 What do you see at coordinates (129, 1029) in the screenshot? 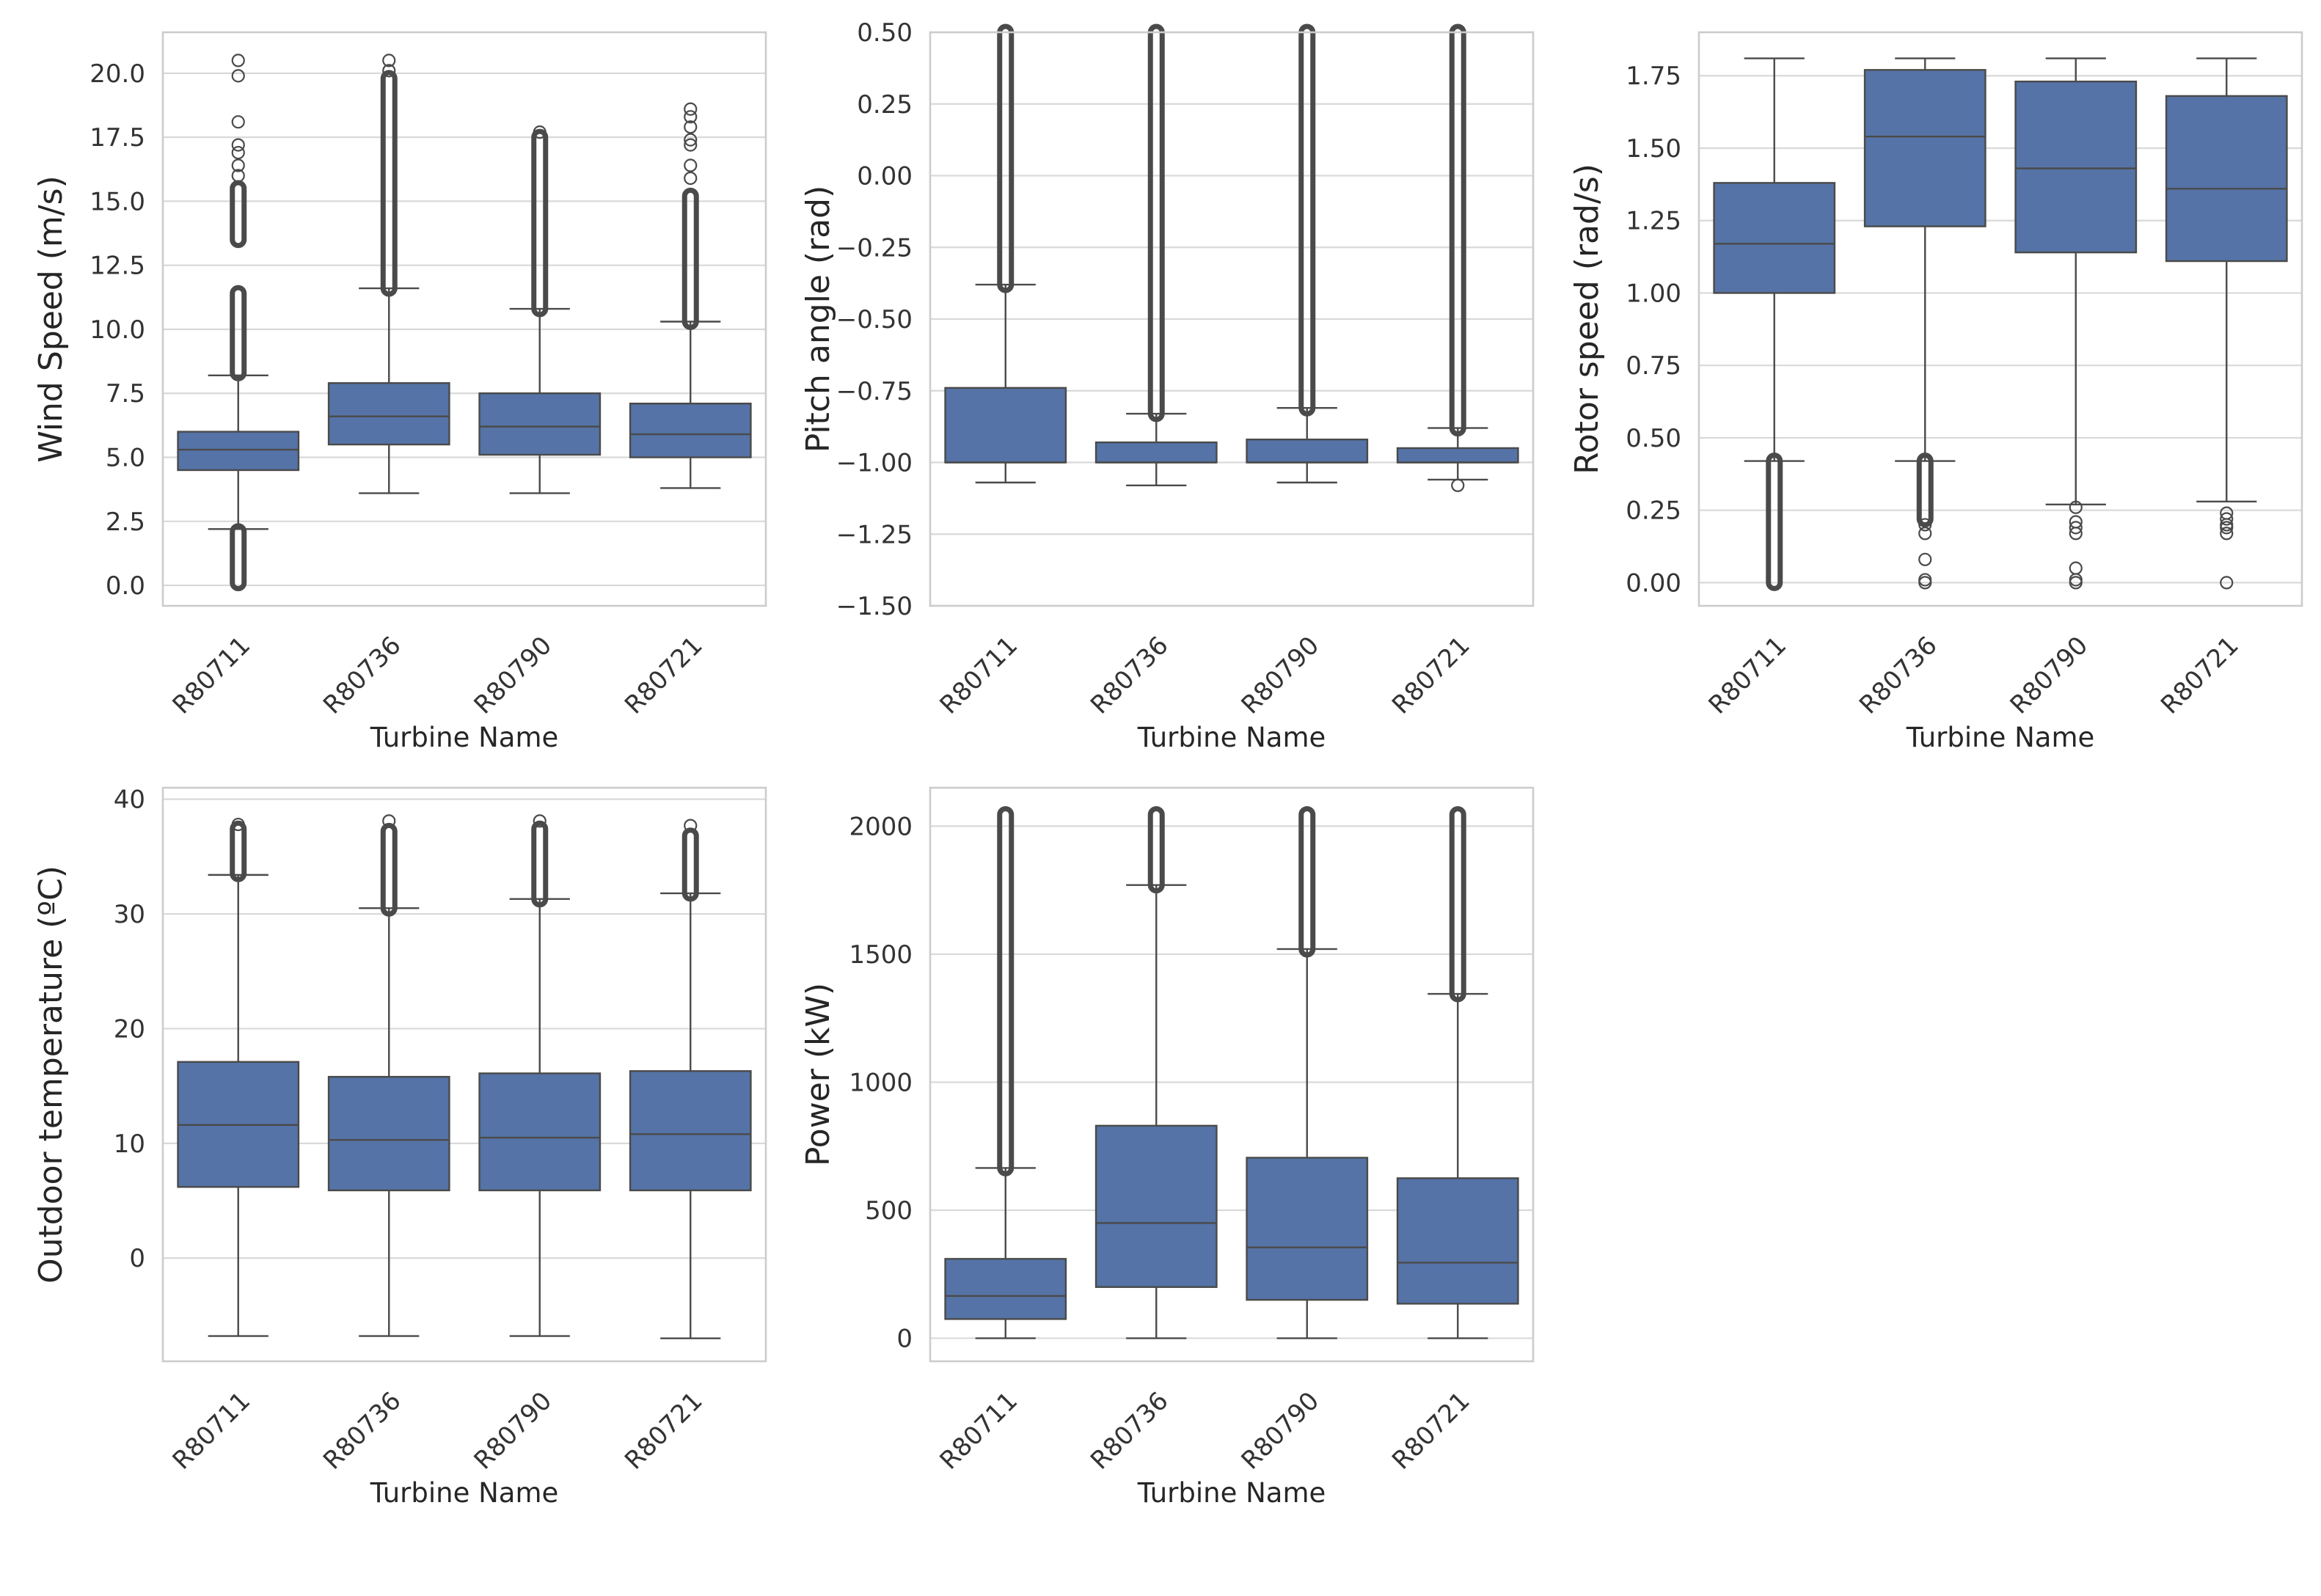
I see `ytick-label: 20` at bounding box center [129, 1029].